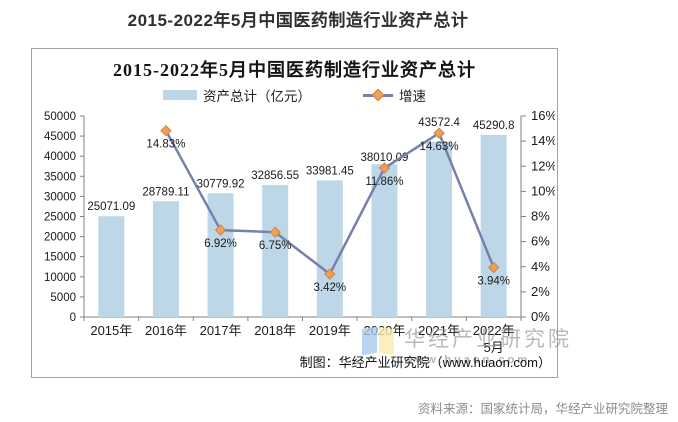  Describe the element at coordinates (378, 95) in the screenshot. I see `line-series-swatch-icon` at that location.